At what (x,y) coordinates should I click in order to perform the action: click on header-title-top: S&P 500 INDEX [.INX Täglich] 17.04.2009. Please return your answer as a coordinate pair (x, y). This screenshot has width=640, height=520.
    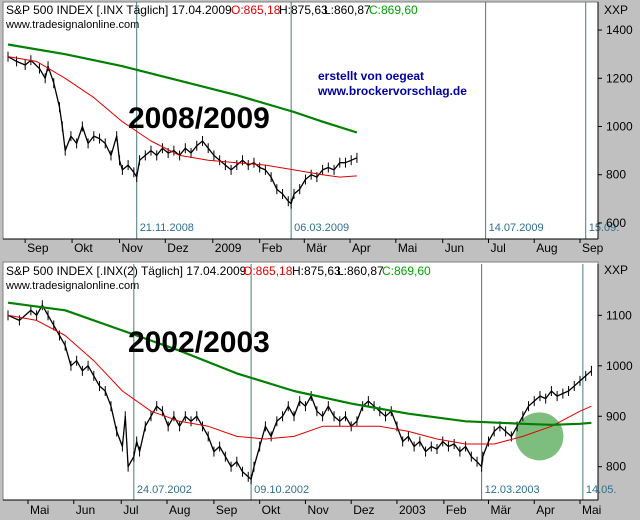
    Looking at the image, I should click on (119, 10).